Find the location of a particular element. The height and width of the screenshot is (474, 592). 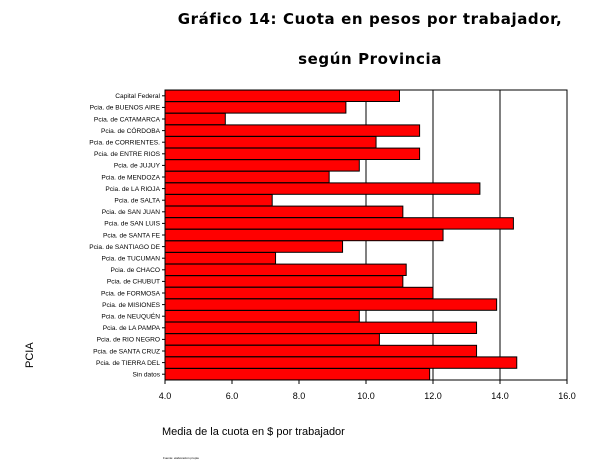

x-tick-label: 14.0 is located at coordinates (500, 396).